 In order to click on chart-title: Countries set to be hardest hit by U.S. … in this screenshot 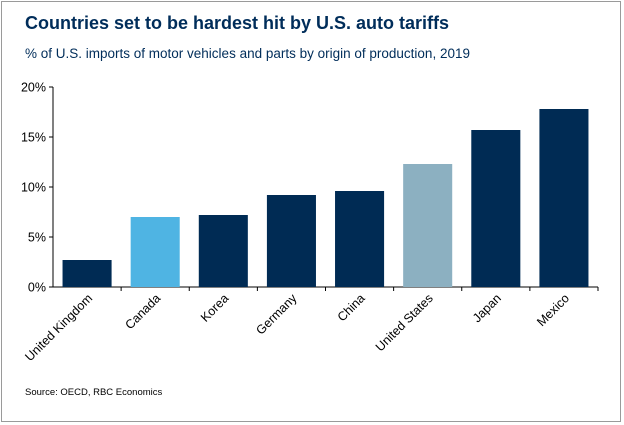, I will do `click(237, 23)`.